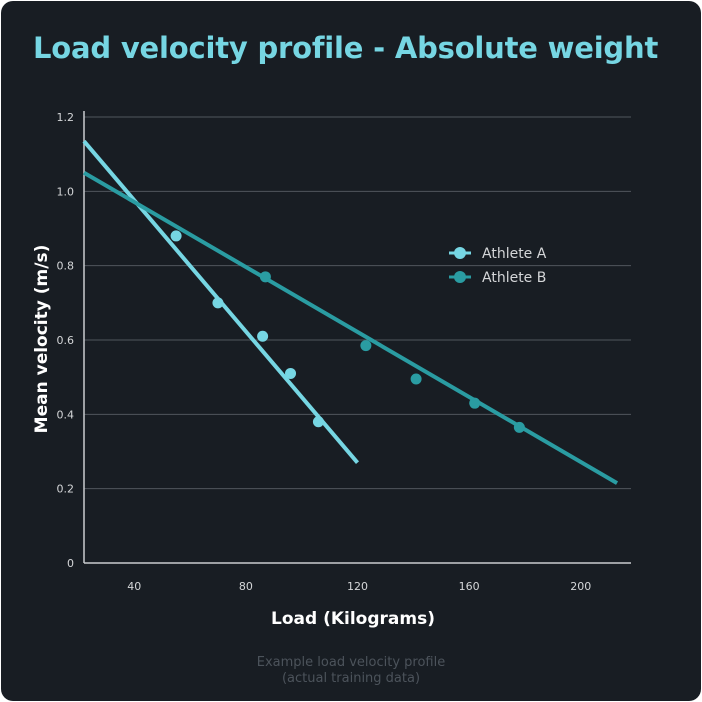 This screenshot has width=702, height=702. What do you see at coordinates (66, 489) in the screenshot?
I see `y-tick-label: 0.2` at bounding box center [66, 489].